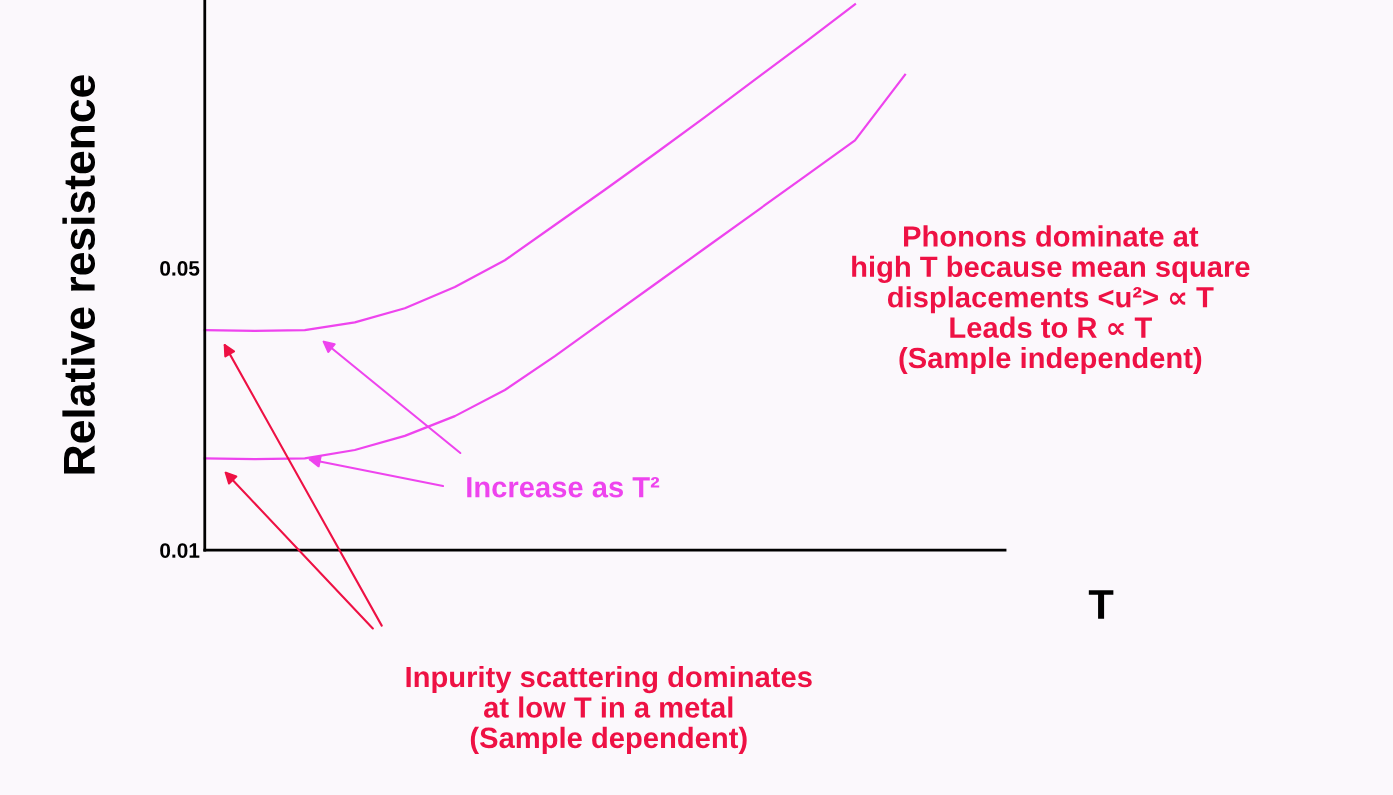 This screenshot has height=795, width=1393. Describe the element at coordinates (1101, 604) in the screenshot. I see `x-axis-title: T` at that location.